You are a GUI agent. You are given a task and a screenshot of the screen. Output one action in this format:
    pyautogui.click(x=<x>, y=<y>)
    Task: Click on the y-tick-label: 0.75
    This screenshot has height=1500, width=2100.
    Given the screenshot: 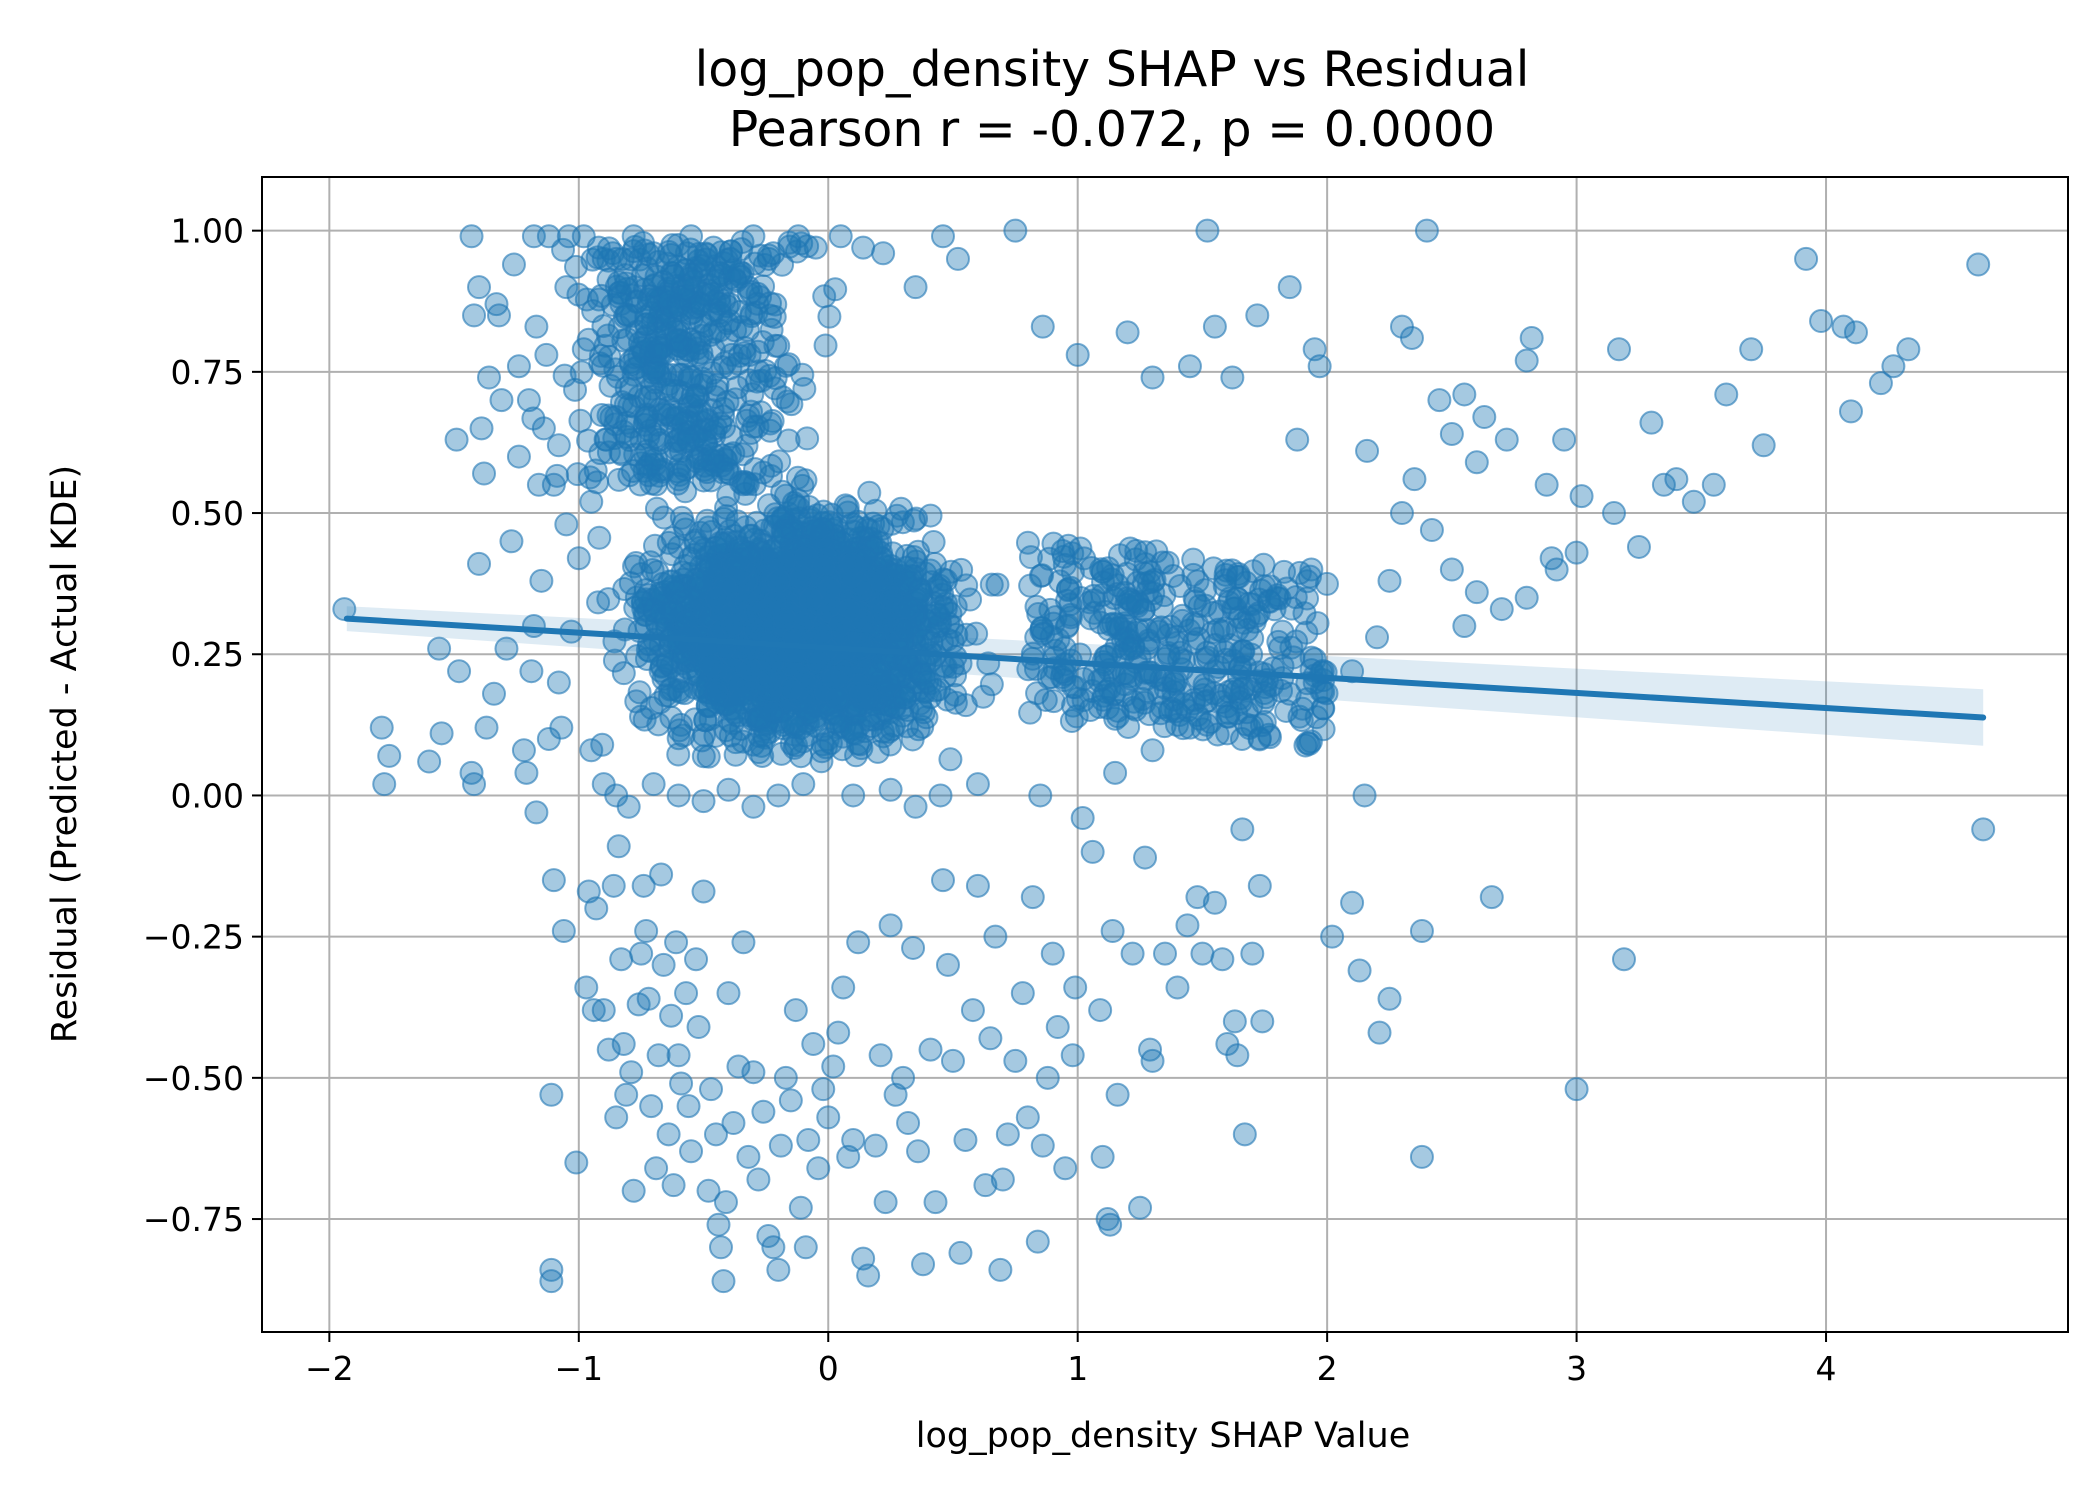 What is the action you would take?
    pyautogui.click(x=207, y=372)
    